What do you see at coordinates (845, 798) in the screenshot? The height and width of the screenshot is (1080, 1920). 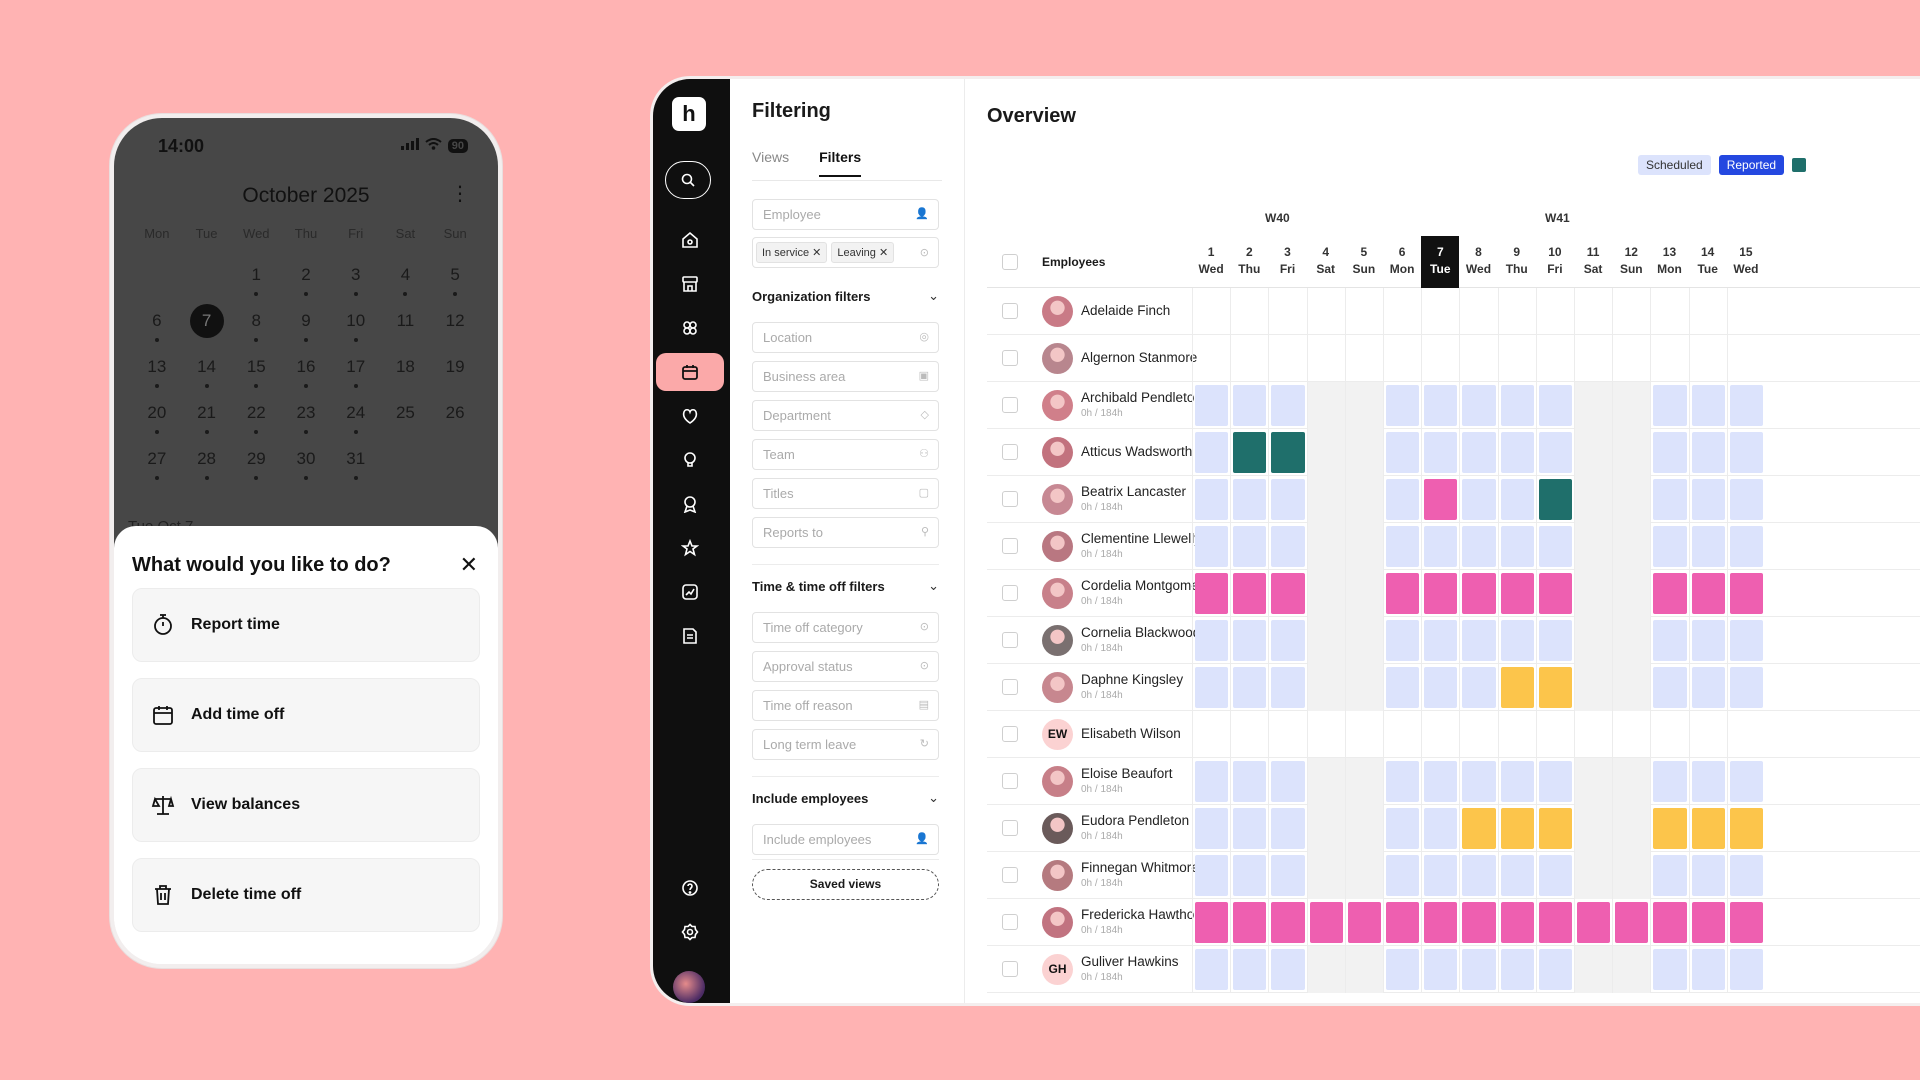 I see `include-employees-section: Include employees ⌄` at bounding box center [845, 798].